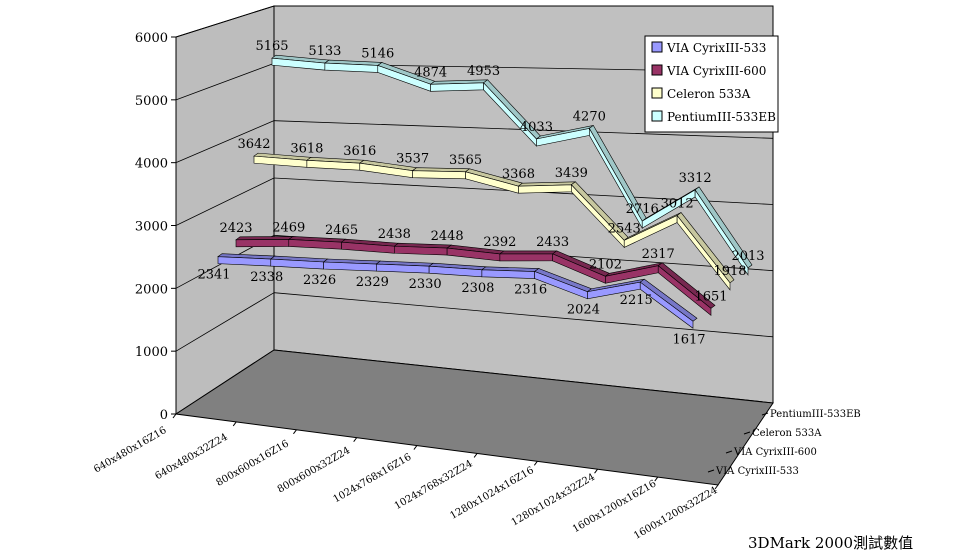 This screenshot has height=557, width=953. Describe the element at coordinates (477, 288) in the screenshot. I see `data-label: 2308` at that location.